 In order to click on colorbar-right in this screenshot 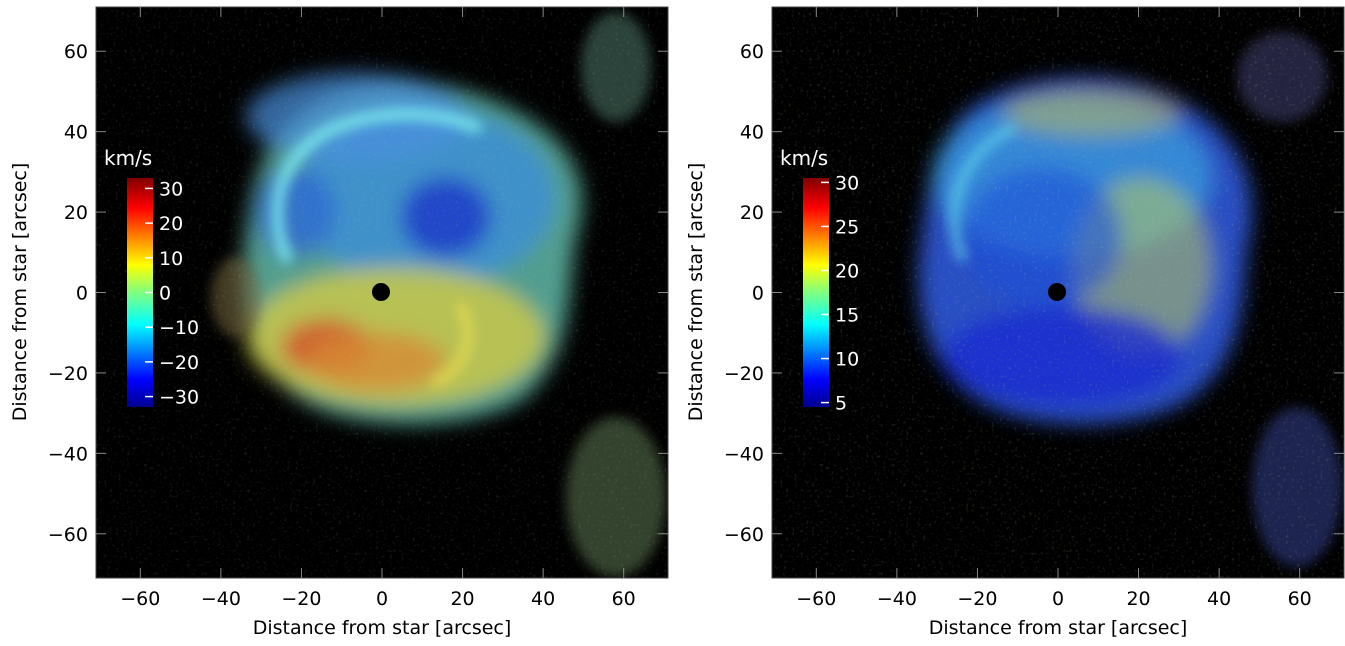, I will do `click(816, 292)`.